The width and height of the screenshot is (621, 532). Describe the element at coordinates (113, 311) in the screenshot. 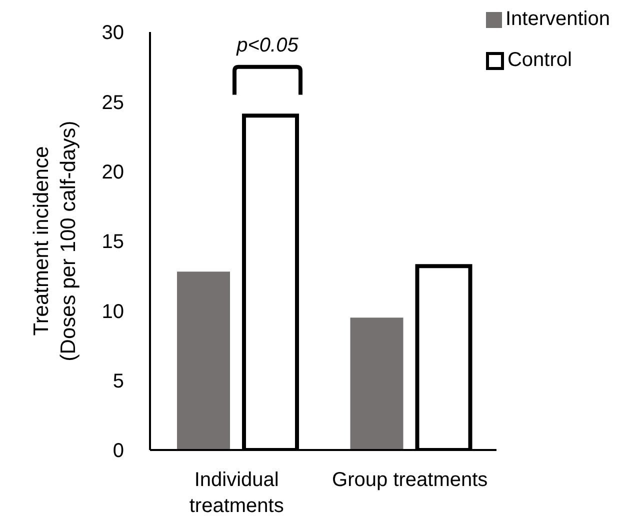

I see `y-tick-label: 10` at that location.